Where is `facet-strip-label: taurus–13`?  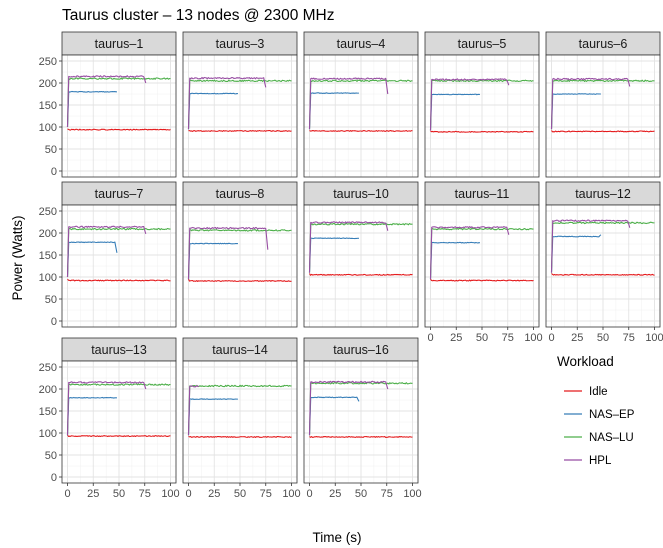
facet-strip-label: taurus–13 is located at coordinates (119, 350).